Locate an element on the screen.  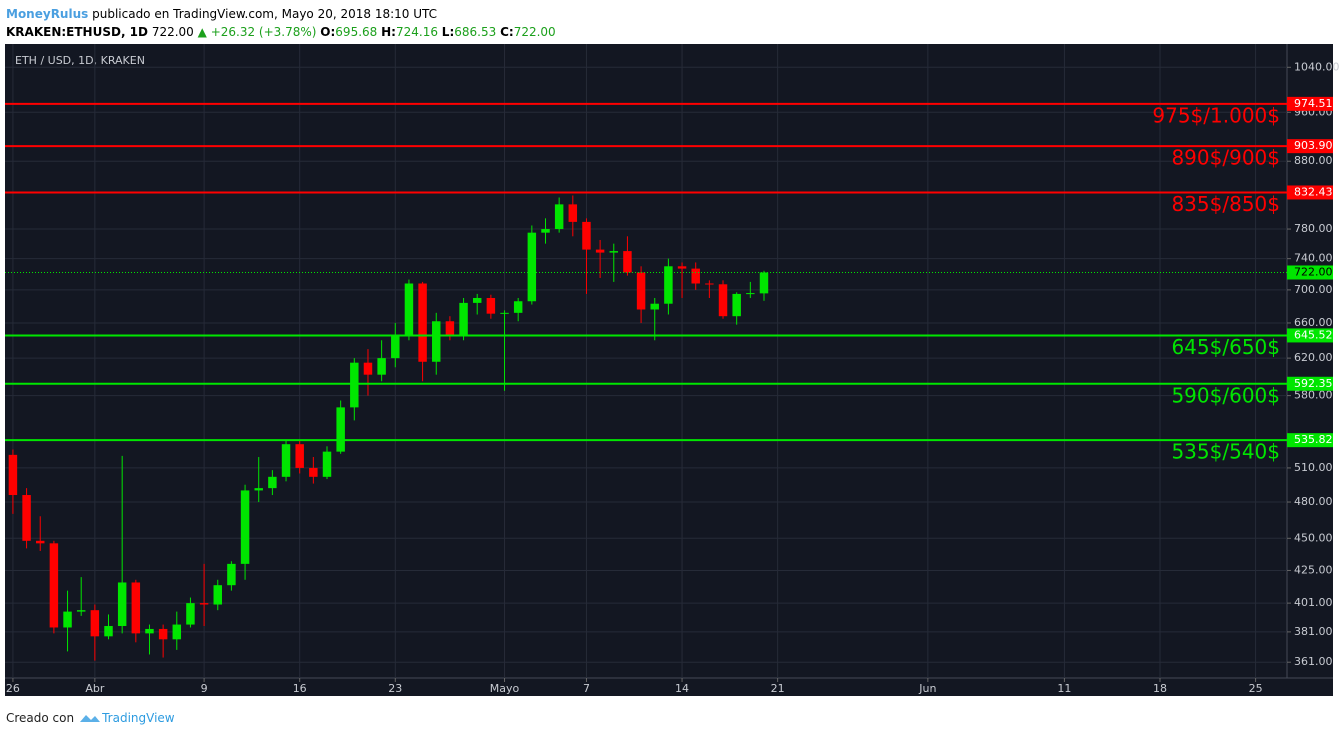
level-label: 832.43 is located at coordinates (1313, 191).